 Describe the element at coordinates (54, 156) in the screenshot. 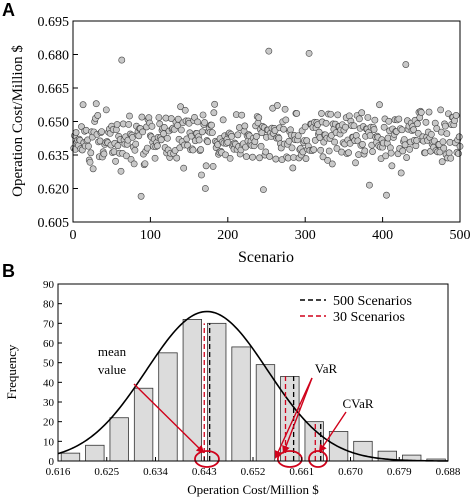

I see `y-tick-label: 0.635` at that location.